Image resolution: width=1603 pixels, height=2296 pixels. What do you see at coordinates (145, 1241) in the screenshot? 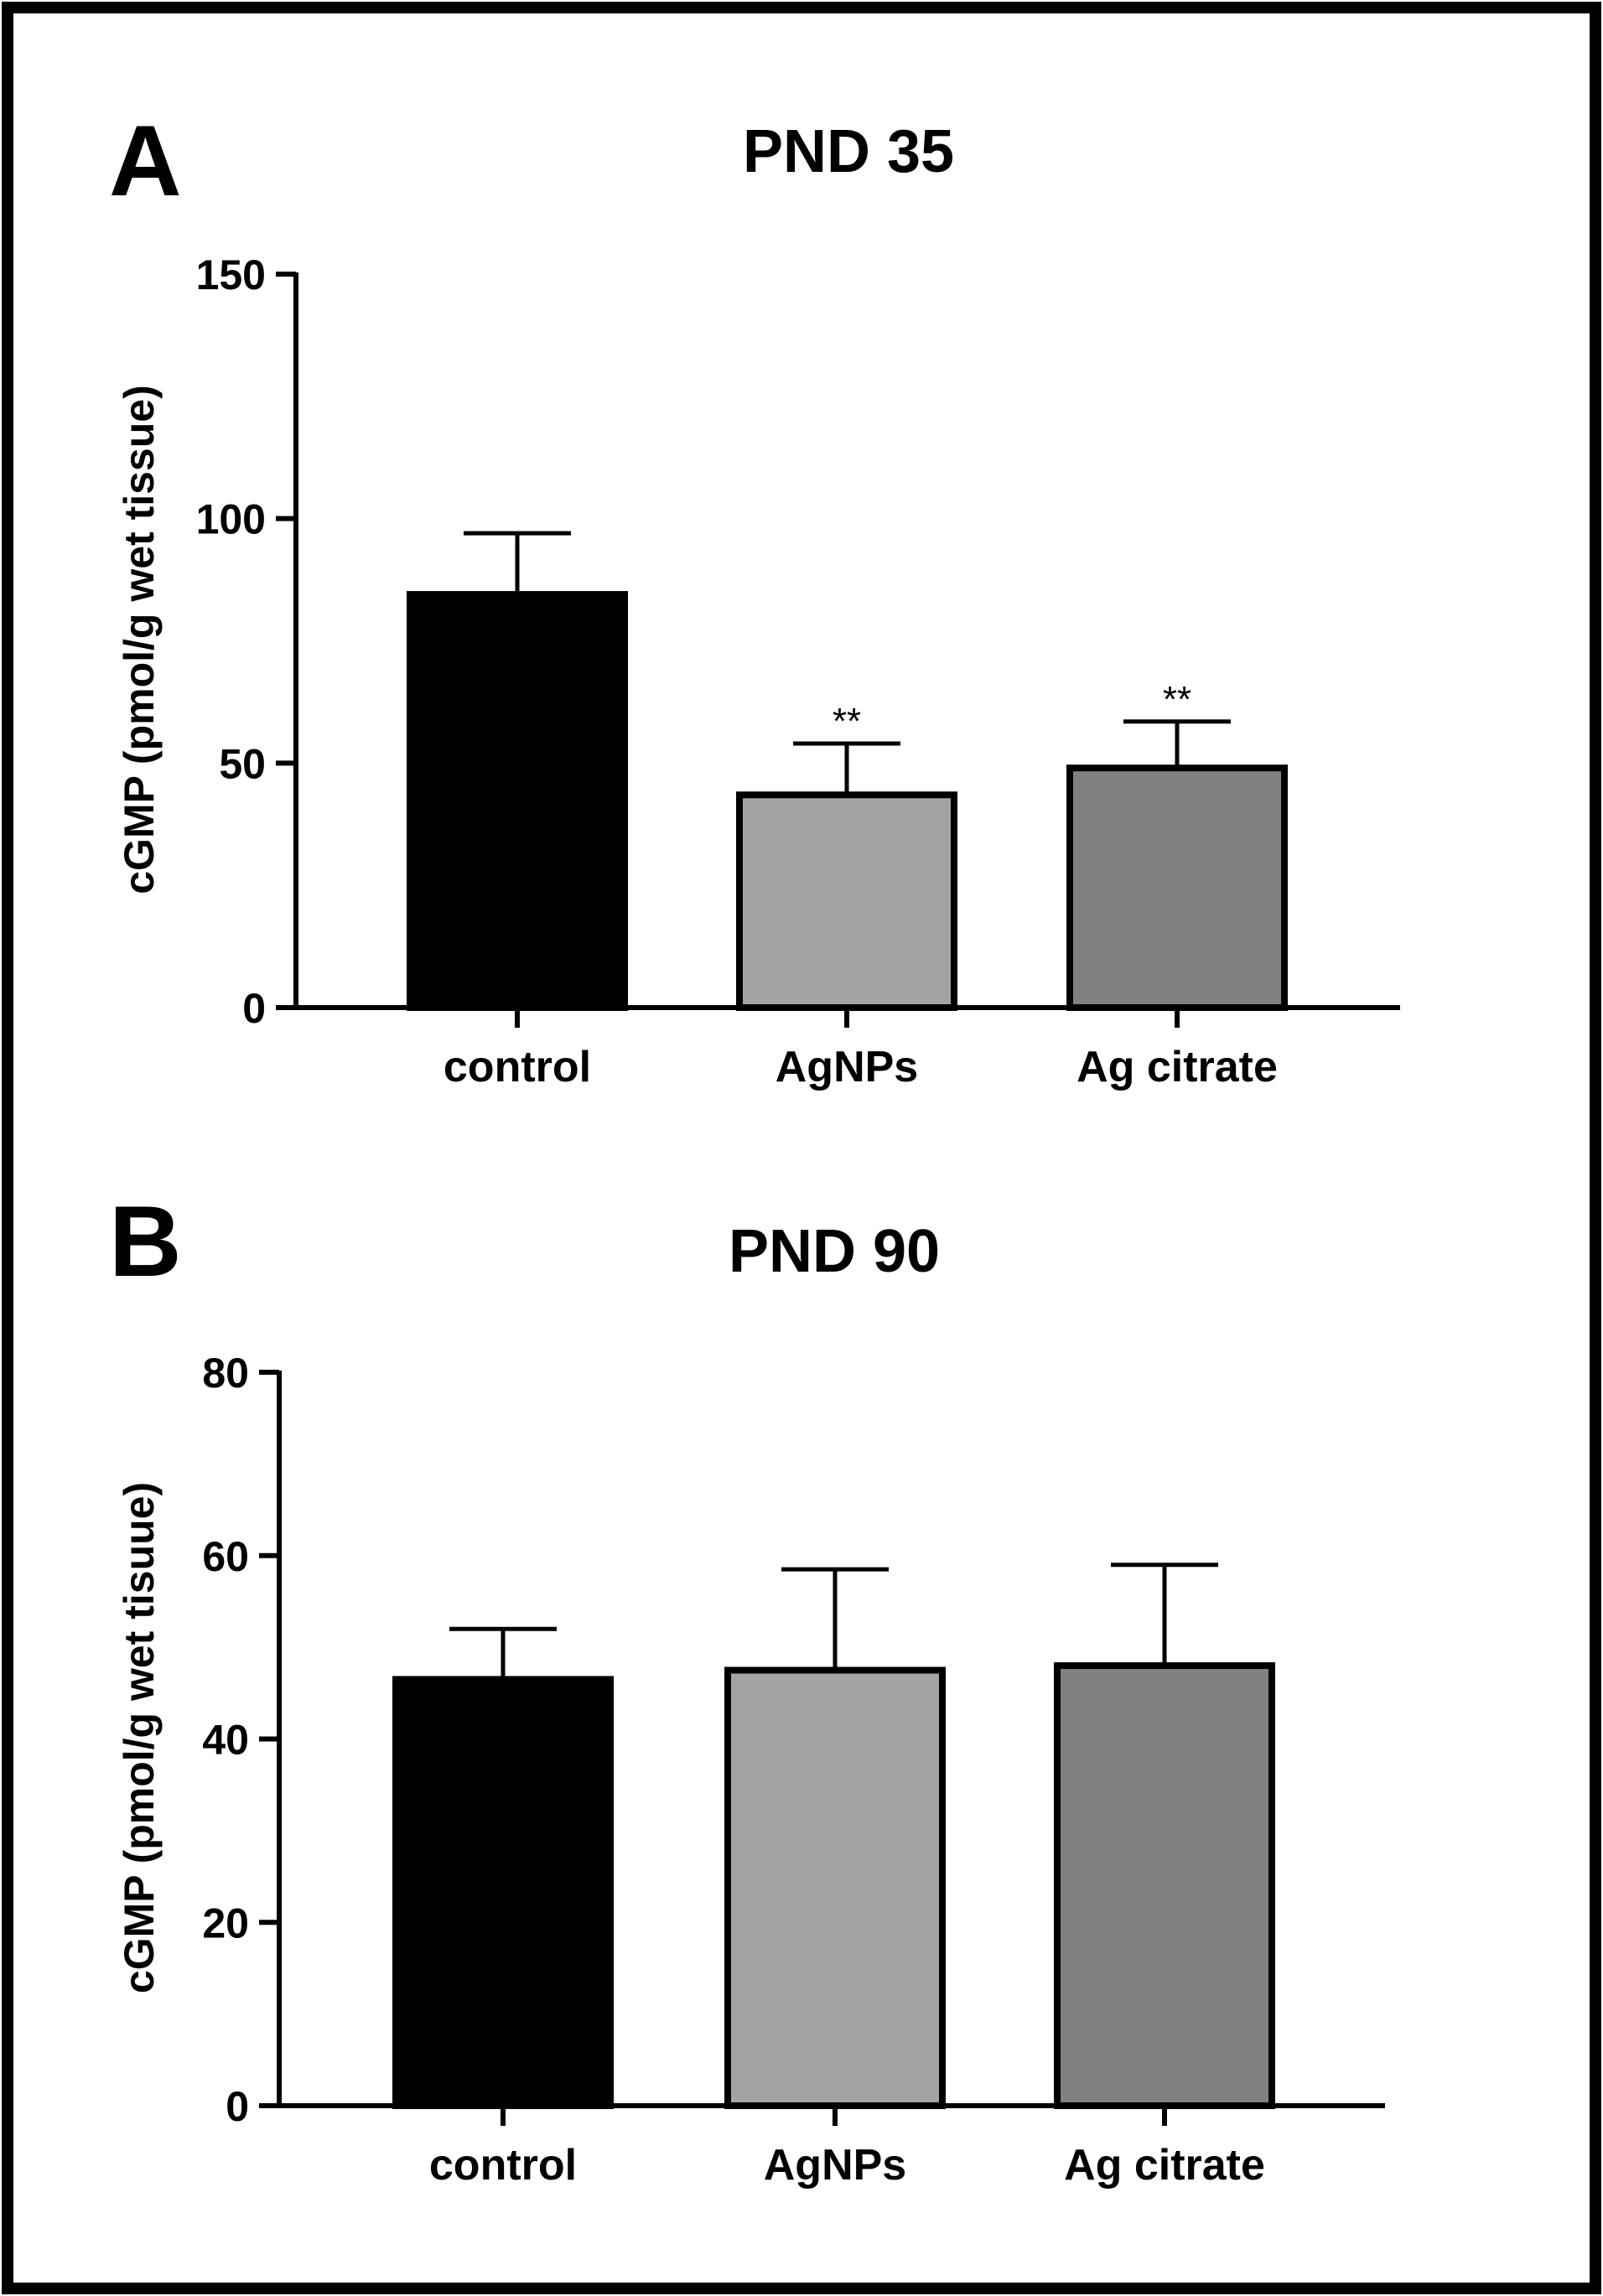
I see `panel-letter: B` at bounding box center [145, 1241].